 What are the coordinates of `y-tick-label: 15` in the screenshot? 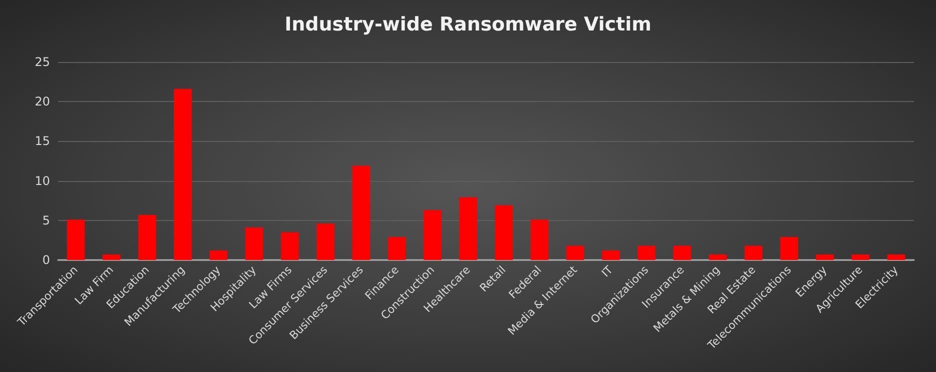 It's located at (42, 141).